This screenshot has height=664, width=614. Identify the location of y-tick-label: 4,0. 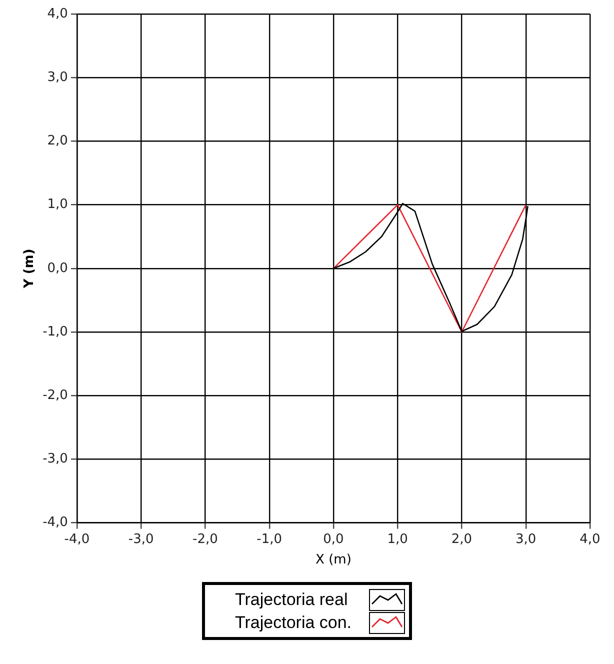
(57, 14).